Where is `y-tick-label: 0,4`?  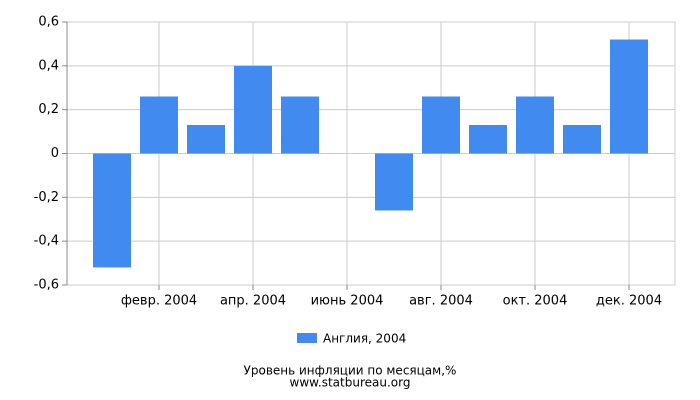
y-tick-label: 0,4 is located at coordinates (48, 65).